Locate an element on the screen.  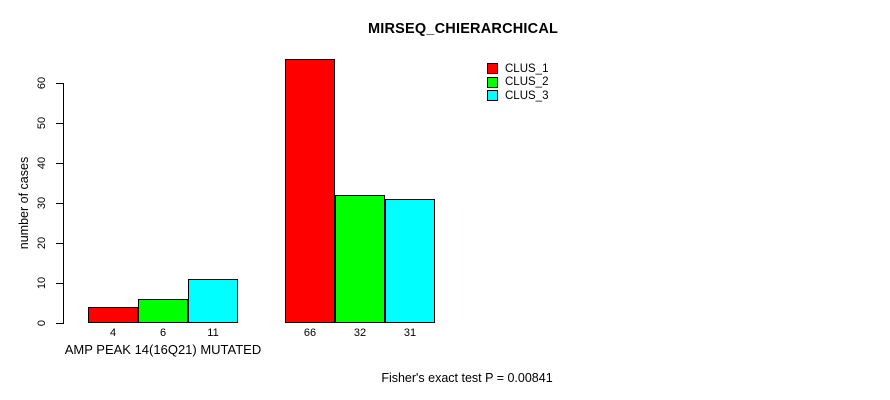
y-axis-tick-label: 10 is located at coordinates (42, 283).